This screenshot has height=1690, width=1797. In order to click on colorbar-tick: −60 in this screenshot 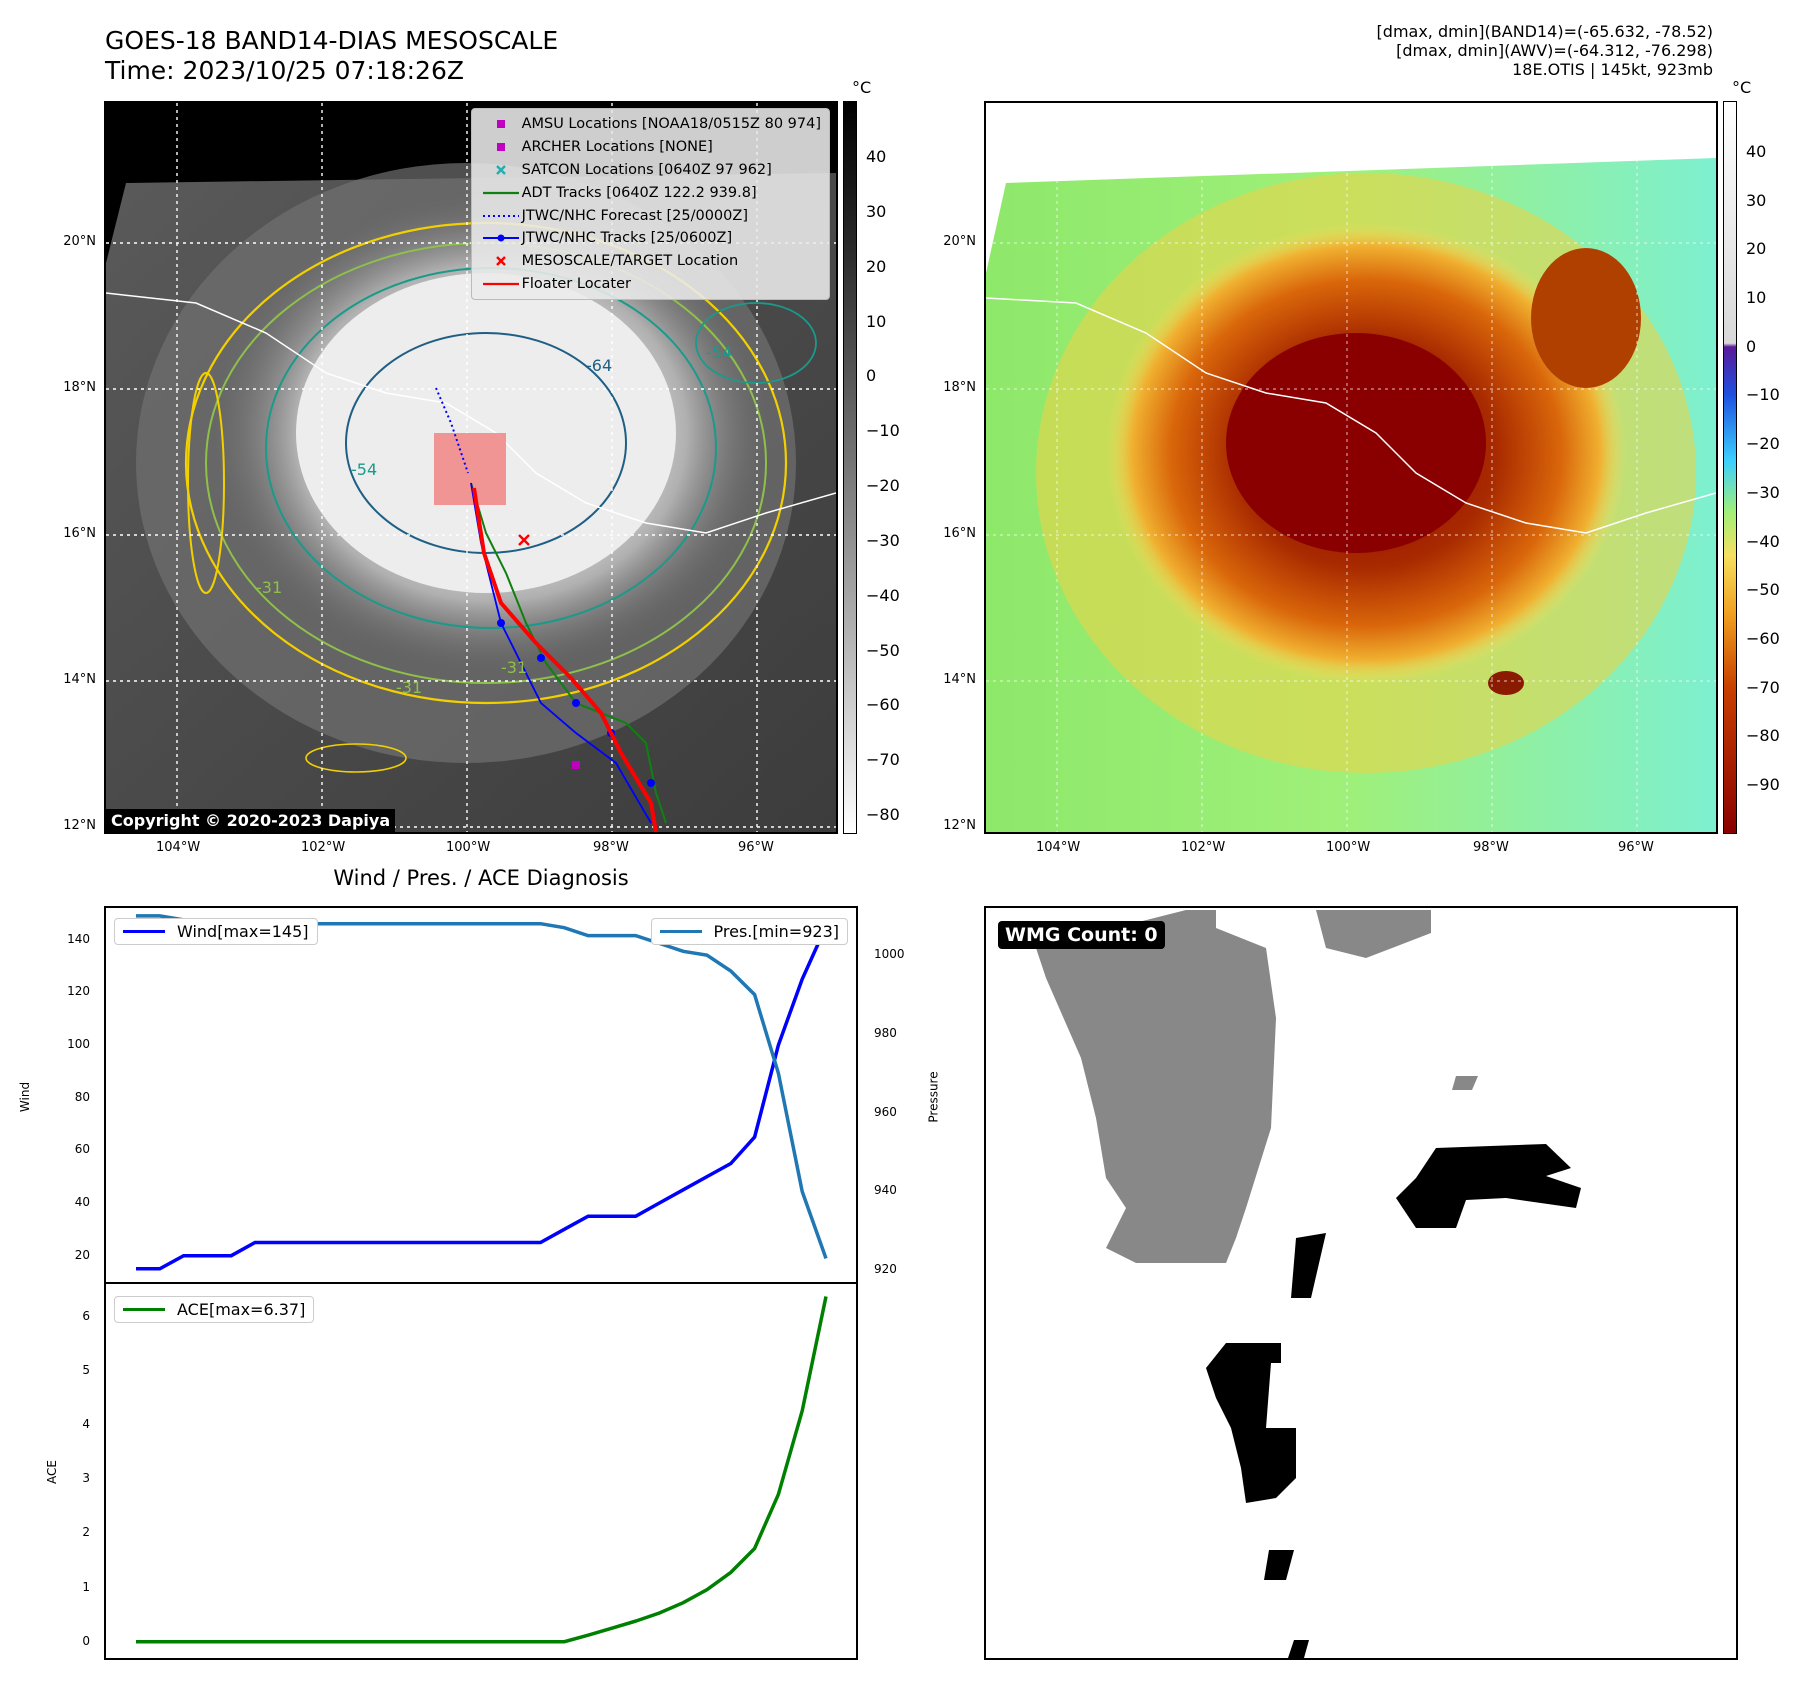, I will do `click(883, 705)`.